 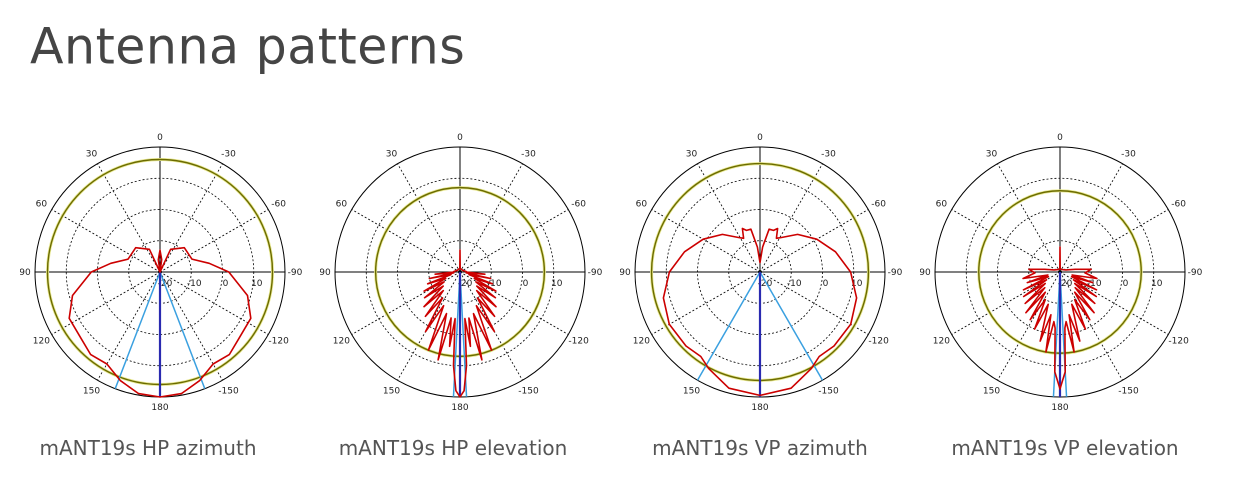 I want to click on caption-vp-elevation: mANT19s VP elevation, so click(x=1065, y=448).